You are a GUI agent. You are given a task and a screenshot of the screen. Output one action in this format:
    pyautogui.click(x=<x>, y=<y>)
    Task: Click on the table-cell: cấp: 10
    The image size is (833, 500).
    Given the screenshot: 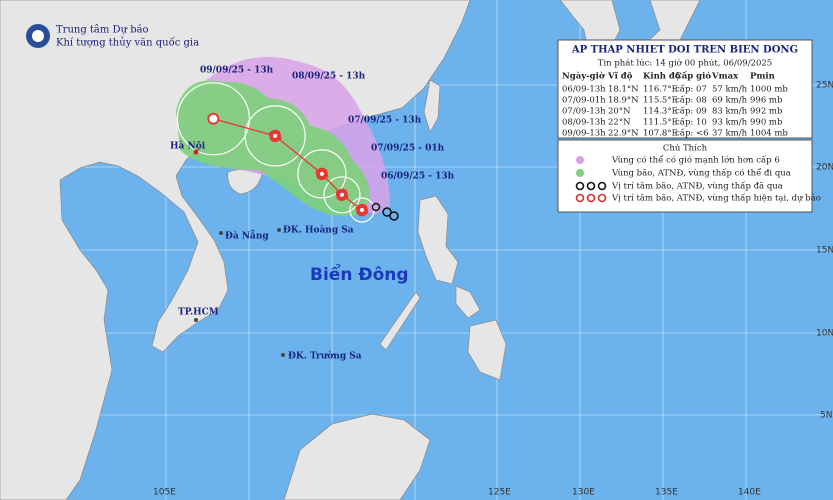 What is the action you would take?
    pyautogui.click(x=691, y=122)
    